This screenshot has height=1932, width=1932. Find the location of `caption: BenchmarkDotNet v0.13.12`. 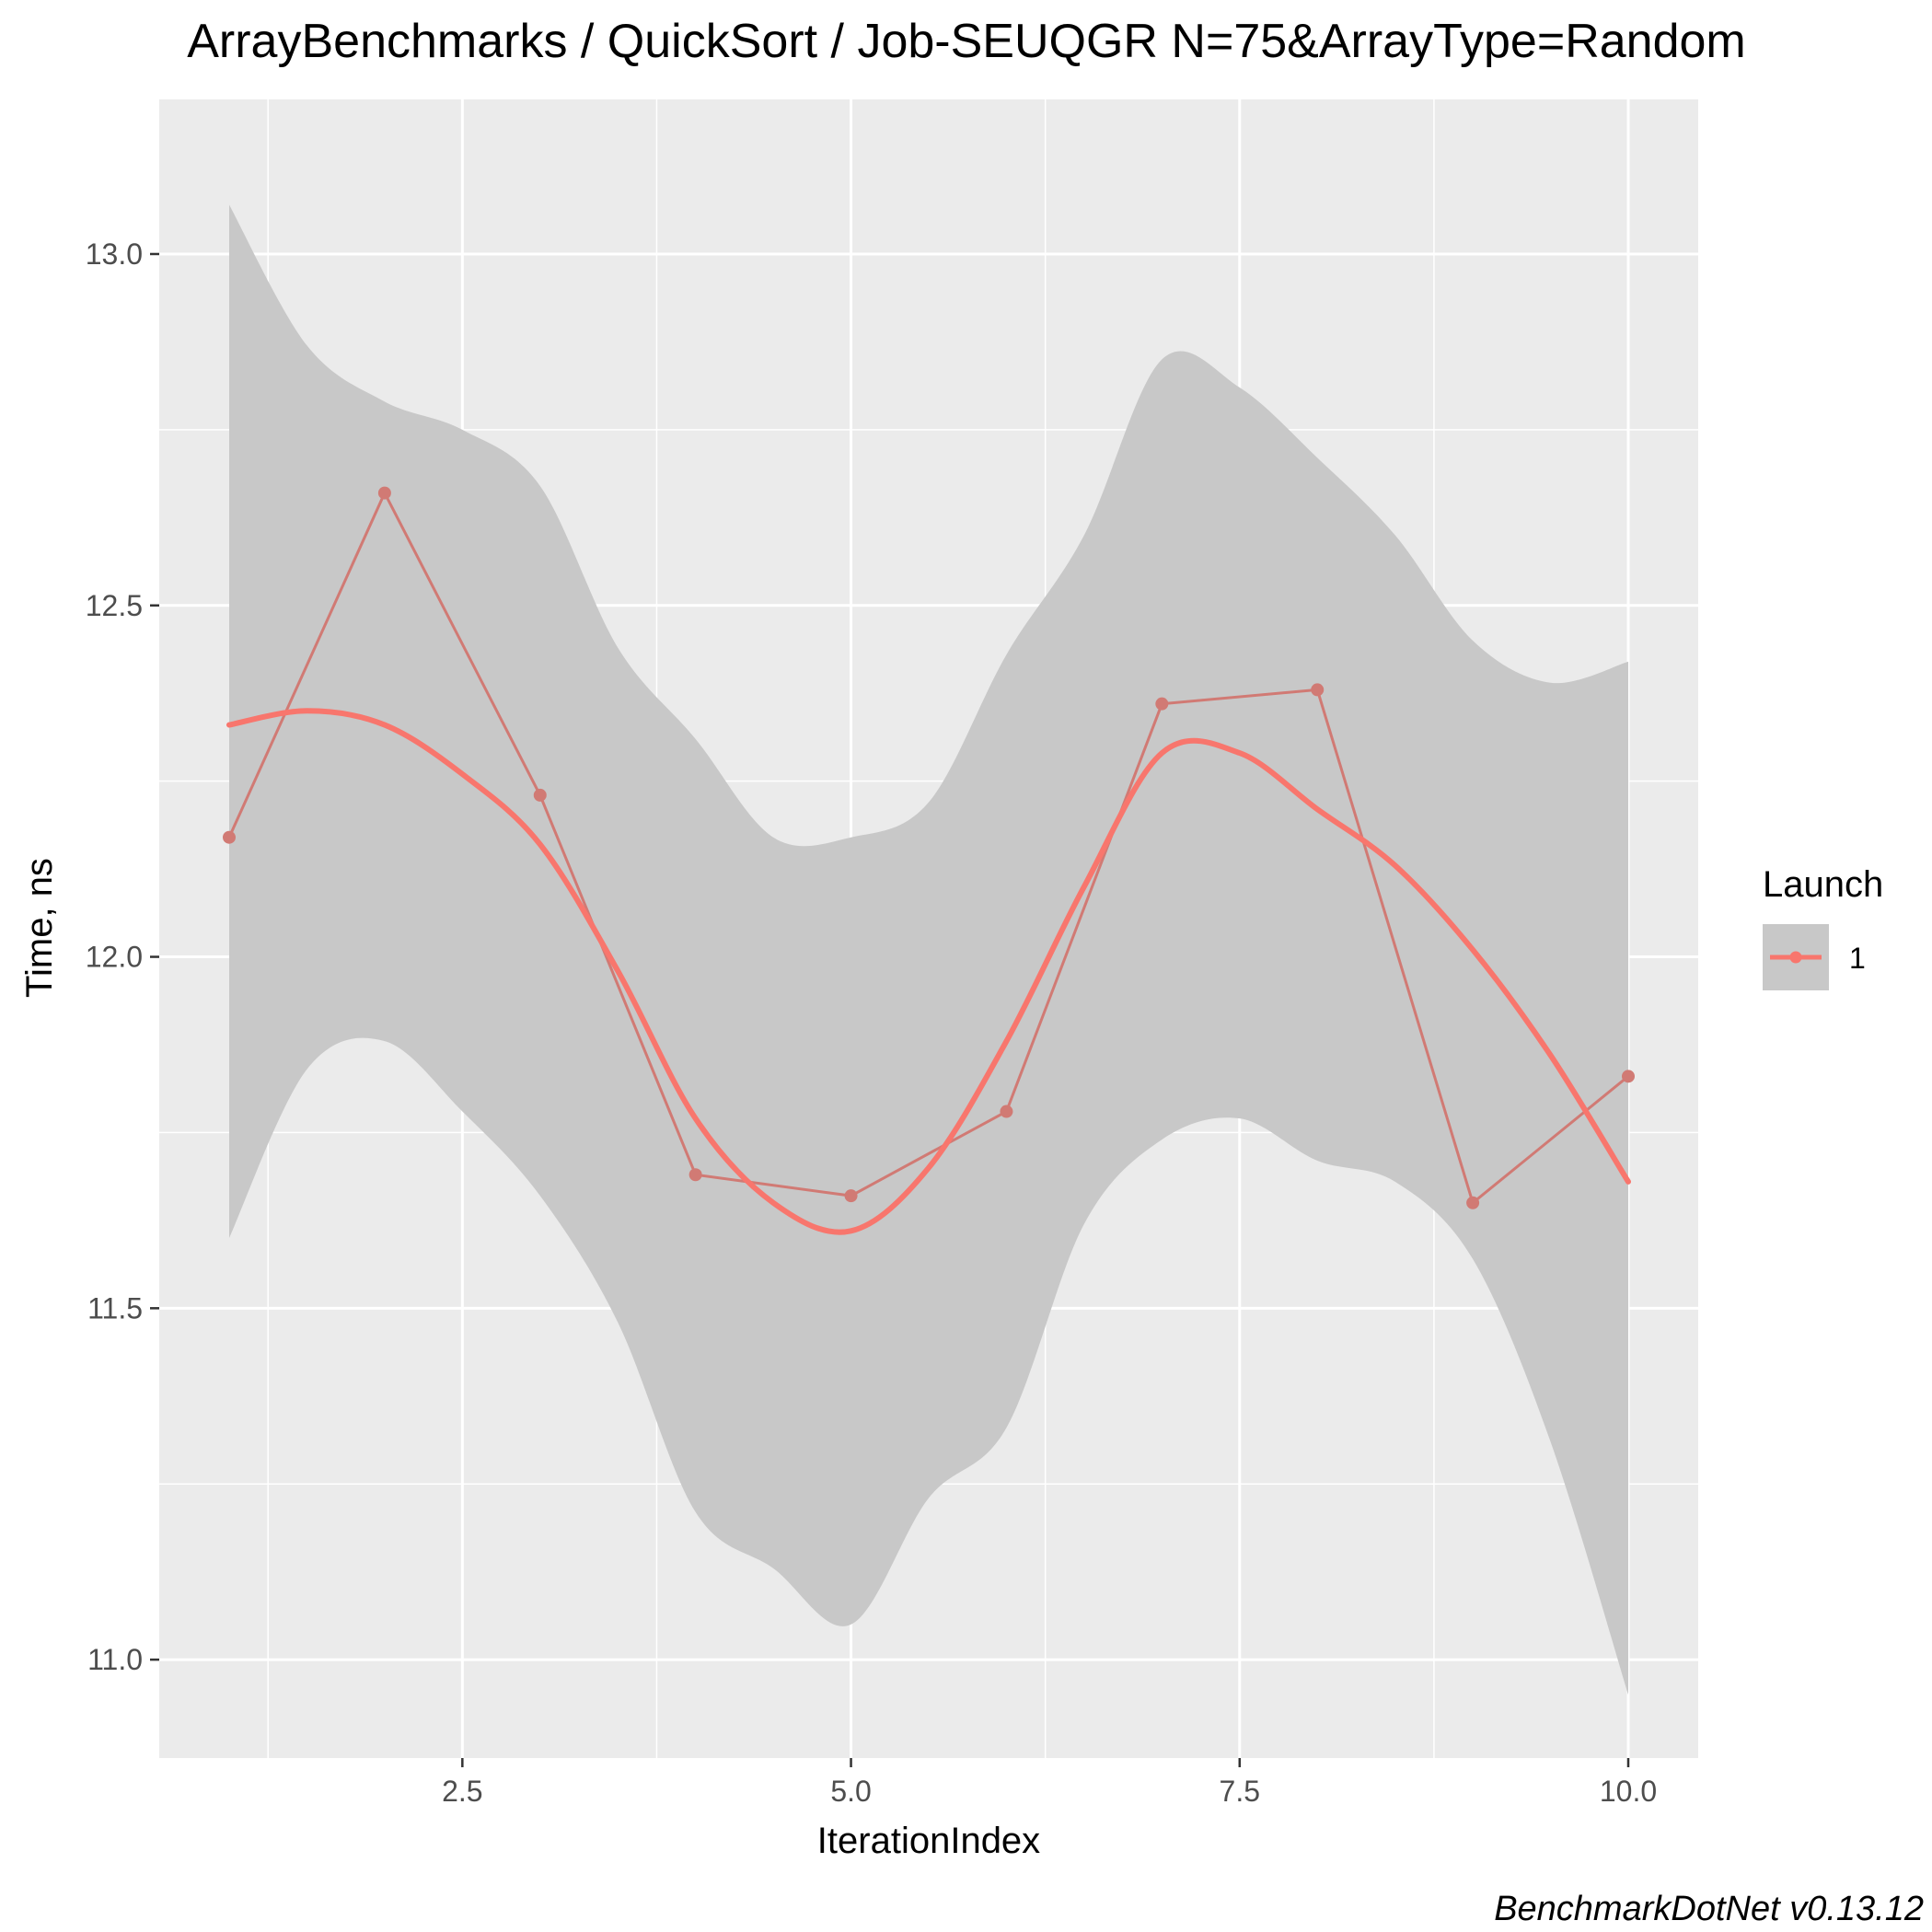

caption: BenchmarkDotNet v0.13.12 is located at coordinates (1709, 1909).